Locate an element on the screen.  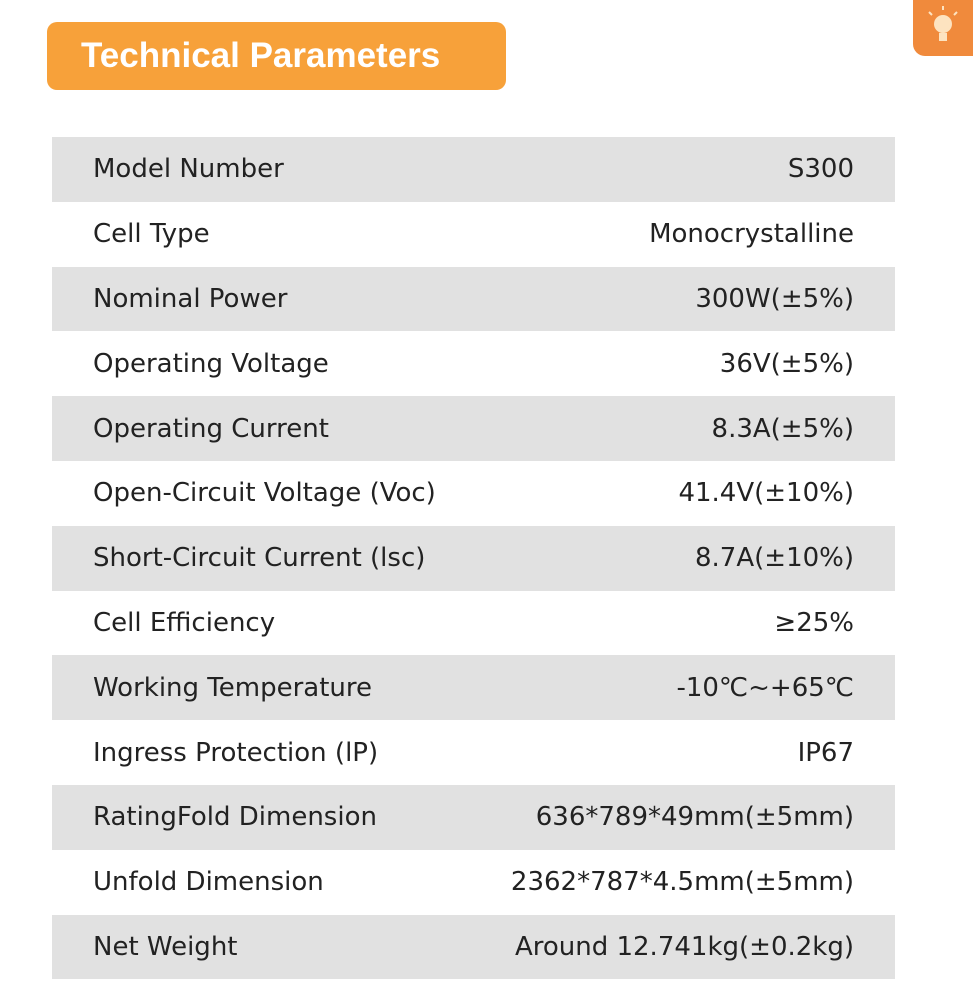
spec-label: Nominal Power is located at coordinates (190, 298).